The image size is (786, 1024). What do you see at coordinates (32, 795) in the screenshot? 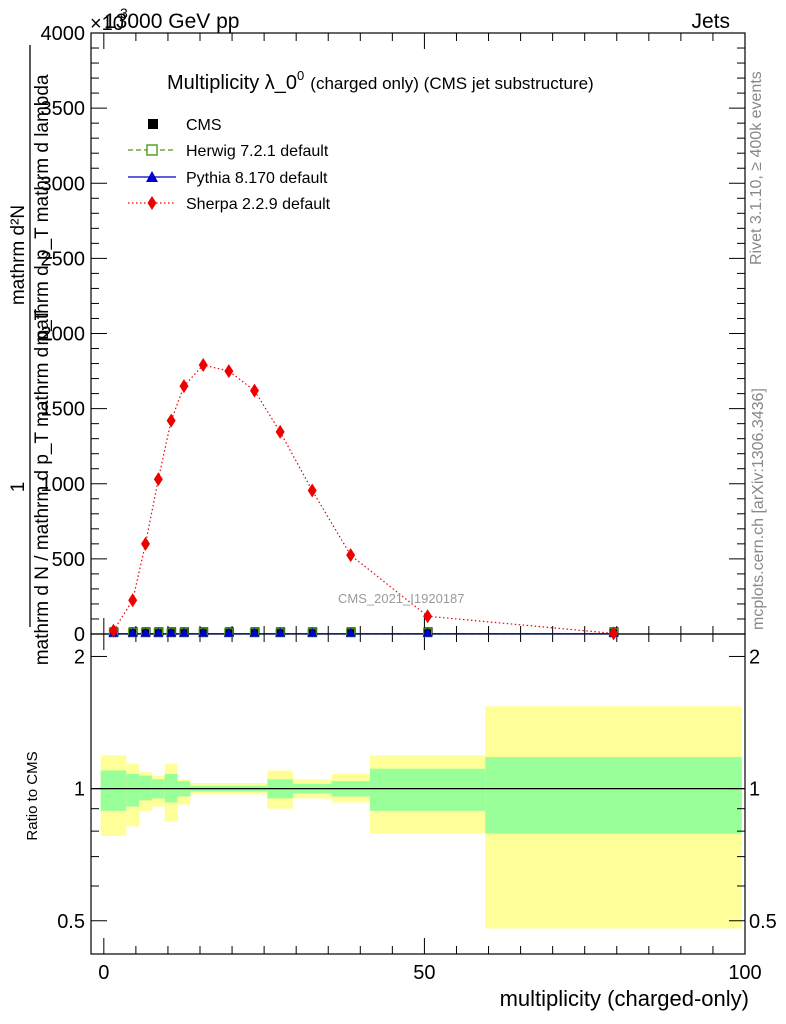
I see `ratio-ylabel: Ratio to CMS` at bounding box center [32, 795].